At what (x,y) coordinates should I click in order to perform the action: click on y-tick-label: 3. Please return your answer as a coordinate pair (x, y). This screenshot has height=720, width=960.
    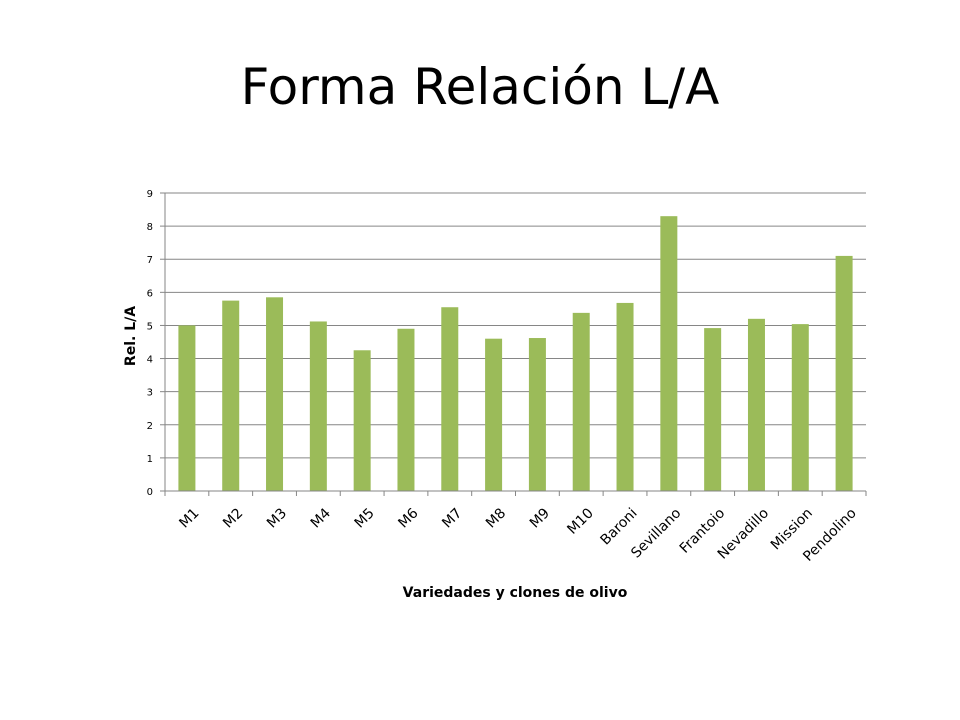
    Looking at the image, I should click on (150, 393).